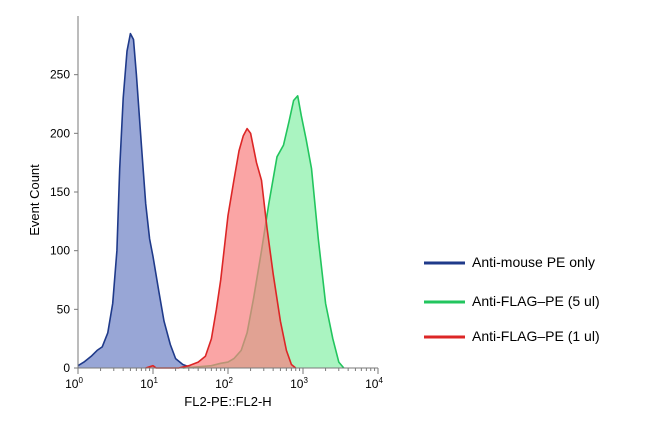 The width and height of the screenshot is (658, 426). What do you see at coordinates (64, 309) in the screenshot?
I see `y-tick-label: 50` at bounding box center [64, 309].